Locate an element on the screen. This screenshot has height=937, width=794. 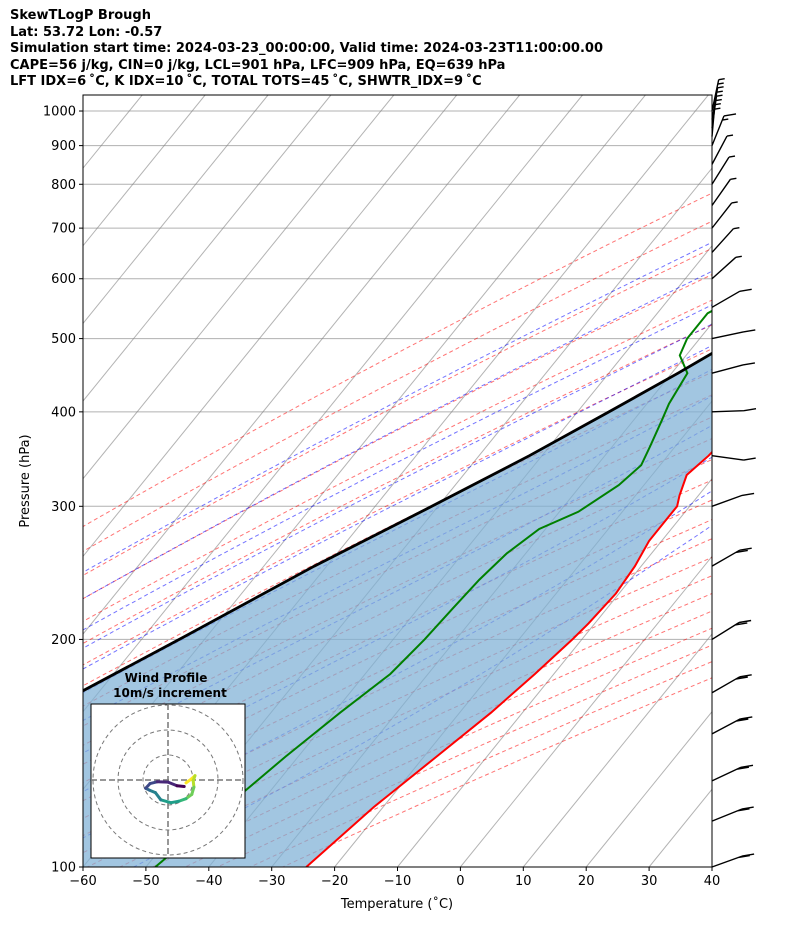
x-tick-label: 0 is located at coordinates (460, 881).